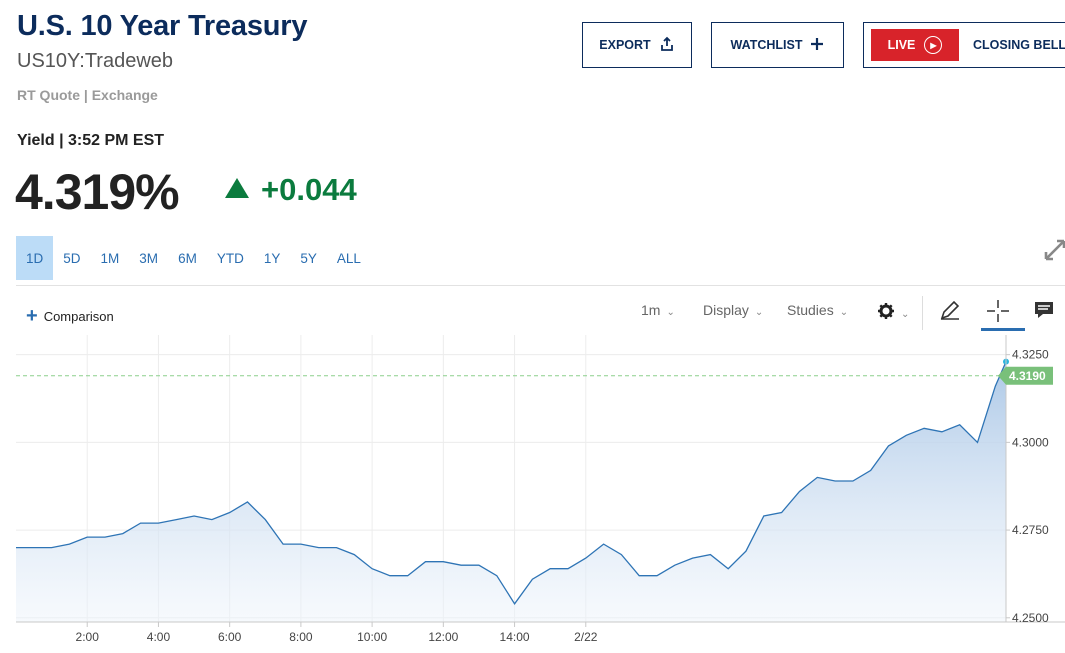 The height and width of the screenshot is (653, 1065). What do you see at coordinates (625, 45) in the screenshot?
I see `export-label: EXPORT` at bounding box center [625, 45].